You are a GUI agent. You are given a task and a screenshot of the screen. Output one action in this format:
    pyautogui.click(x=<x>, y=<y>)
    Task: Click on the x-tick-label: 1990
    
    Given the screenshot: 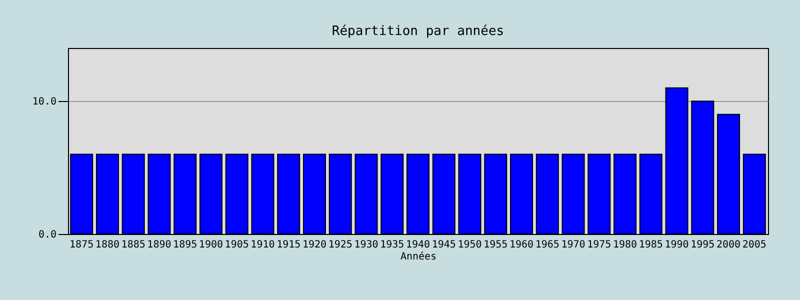 What is the action you would take?
    pyautogui.click(x=676, y=245)
    